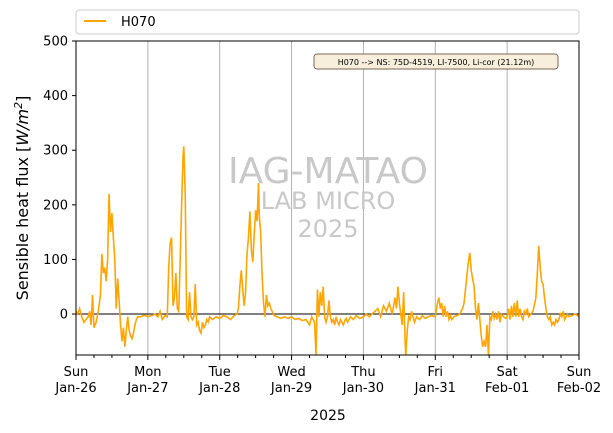 This screenshot has height=433, width=613. I want to click on x-tick-label-weekday: Wed, so click(291, 372).